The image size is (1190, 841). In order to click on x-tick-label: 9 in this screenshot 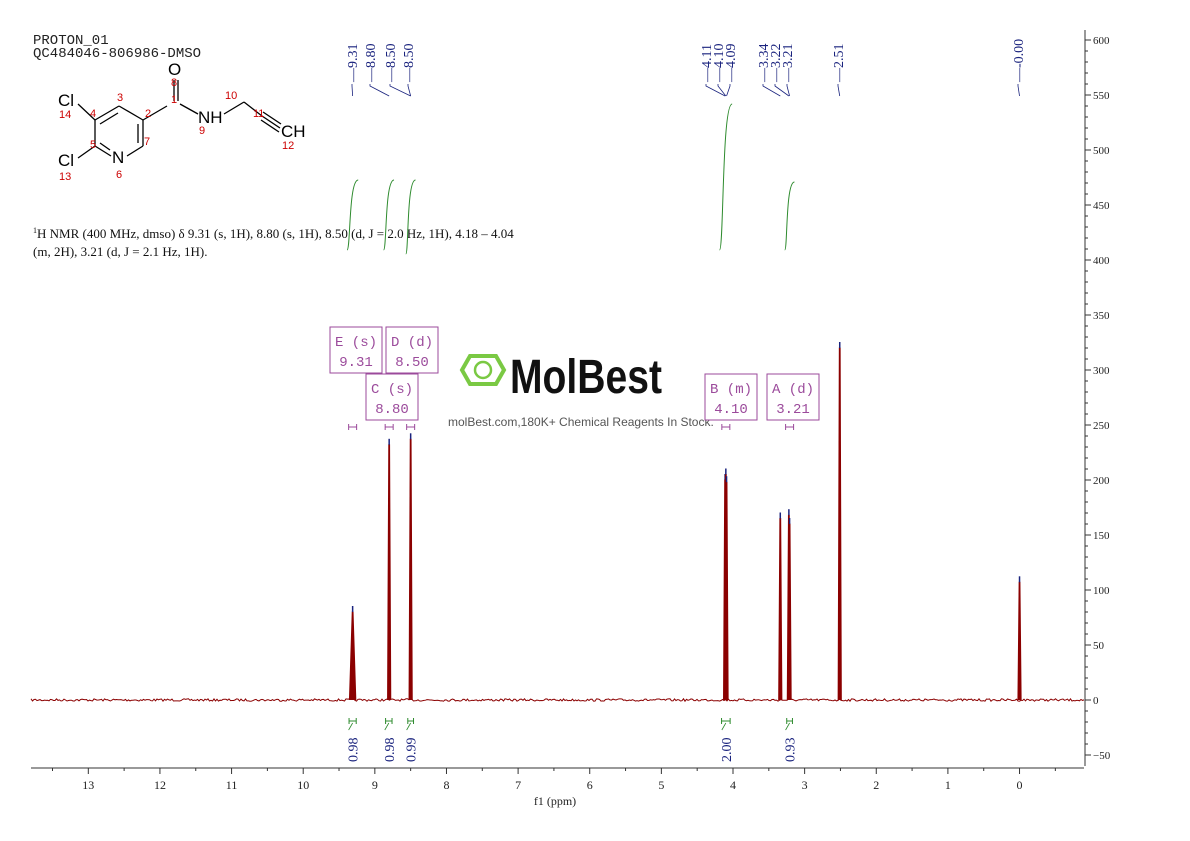, I will do `click(375, 785)`.